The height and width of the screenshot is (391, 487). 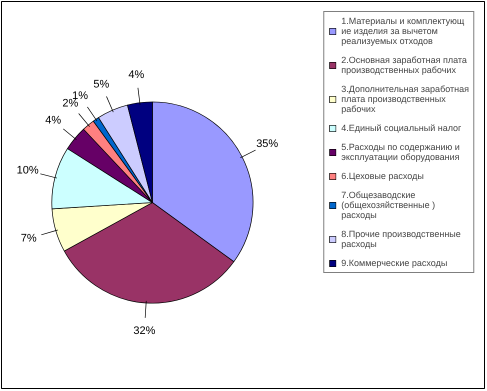 What do you see at coordinates (388, 205) in the screenshot?
I see `legend-label: 7.Общезаводские (общехозяйственные ) расходы` at bounding box center [388, 205].